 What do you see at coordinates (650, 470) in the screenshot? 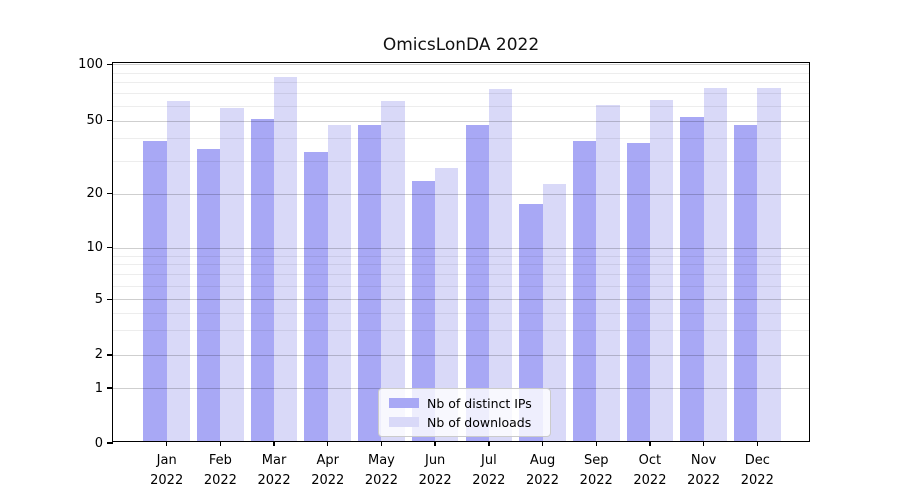
I see `x-tick-label: Oct 2022` at bounding box center [650, 470].